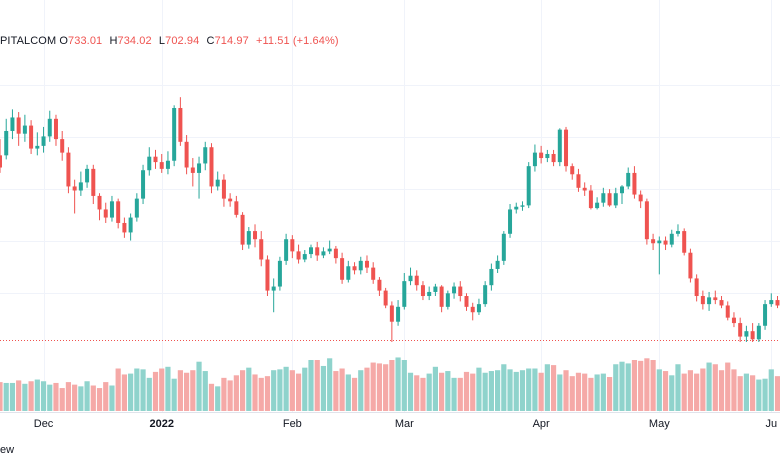 This screenshot has width=780, height=470. Describe the element at coordinates (161, 424) in the screenshot. I see `x-tick-label: 2022` at that location.